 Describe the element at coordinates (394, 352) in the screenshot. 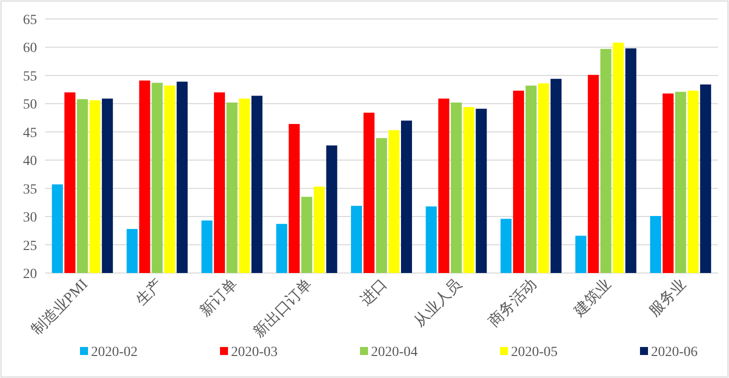

I see `legend-label: 2020-04` at that location.